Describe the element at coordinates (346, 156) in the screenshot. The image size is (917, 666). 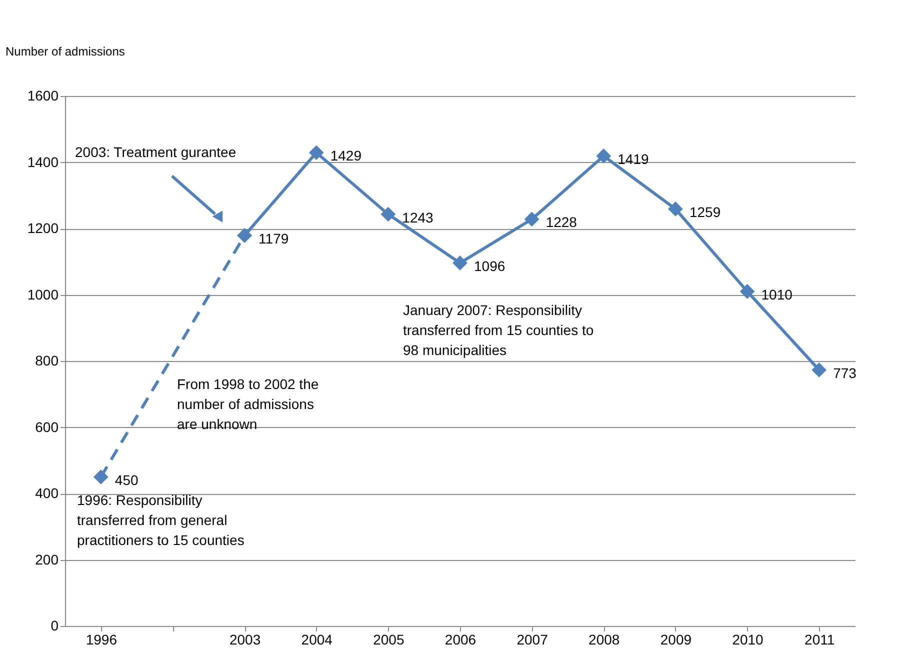
I see `data-label: 1429` at that location.